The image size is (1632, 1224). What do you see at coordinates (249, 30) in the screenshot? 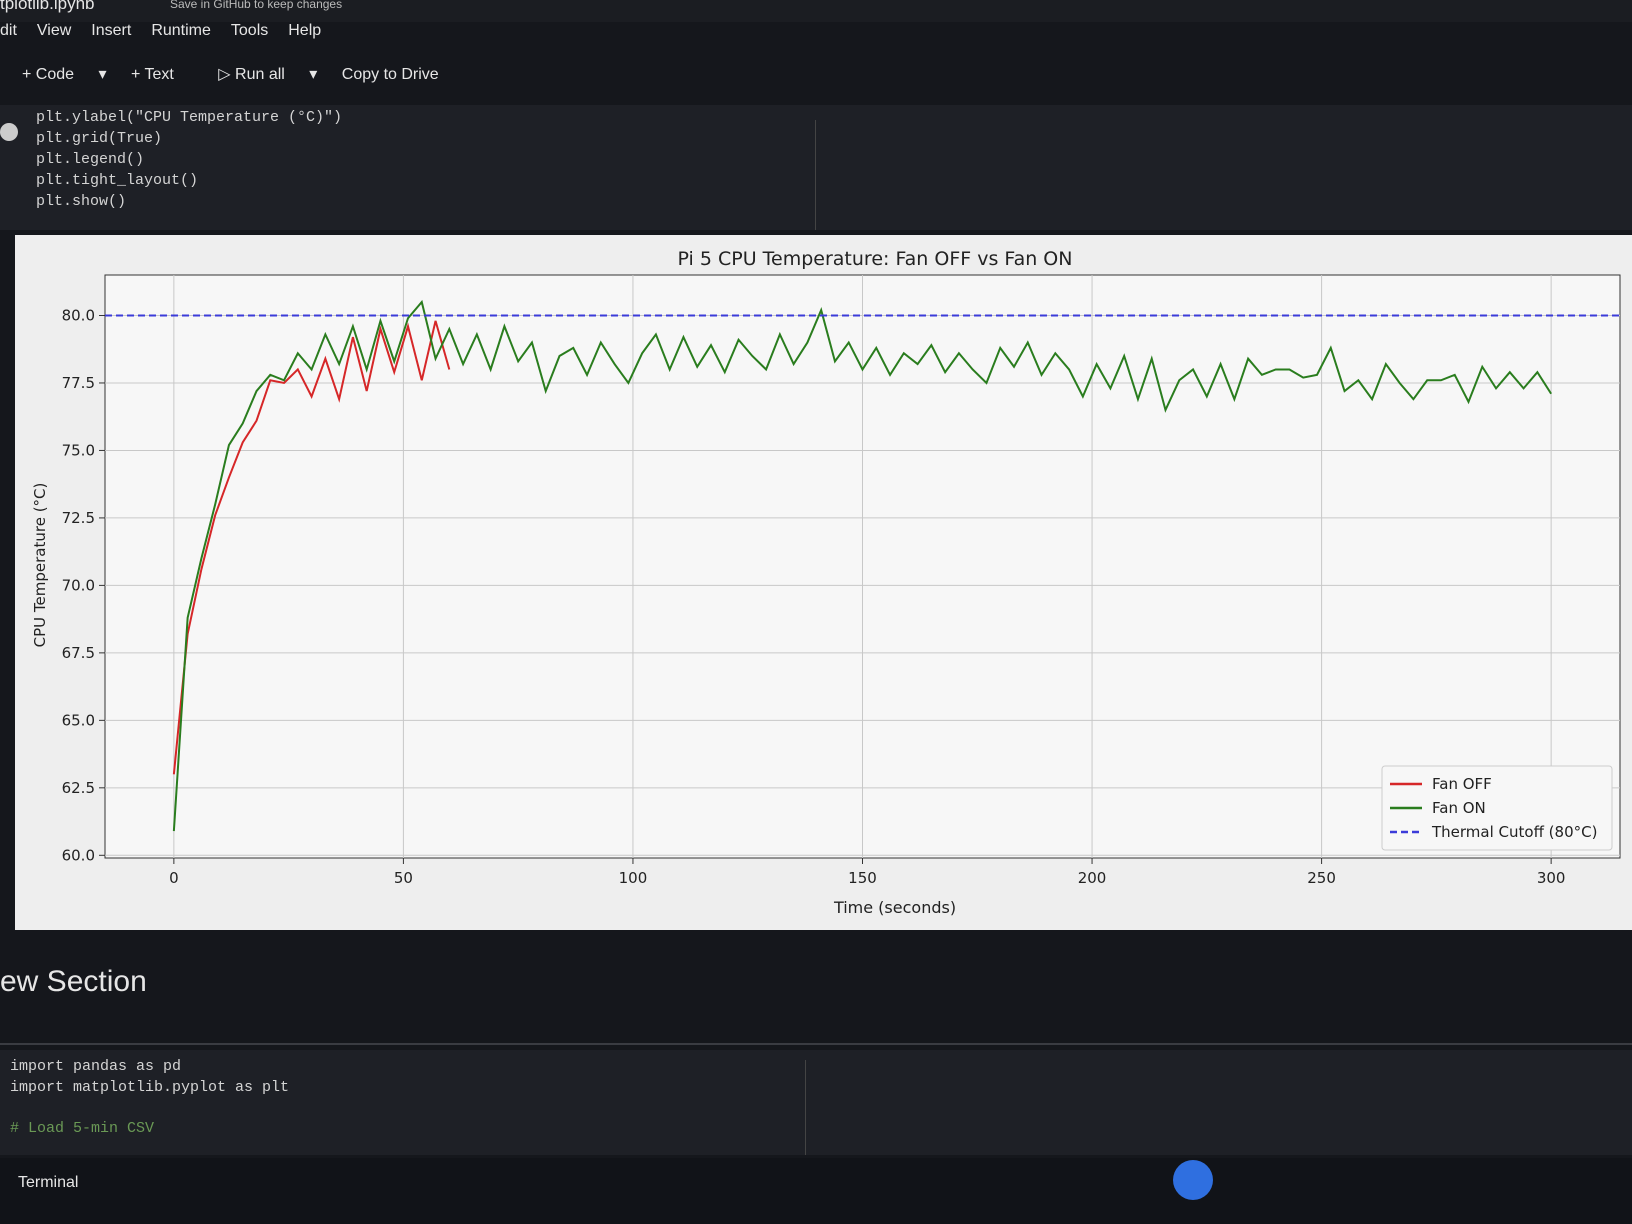
I see `menu-item: Tools` at bounding box center [249, 30].